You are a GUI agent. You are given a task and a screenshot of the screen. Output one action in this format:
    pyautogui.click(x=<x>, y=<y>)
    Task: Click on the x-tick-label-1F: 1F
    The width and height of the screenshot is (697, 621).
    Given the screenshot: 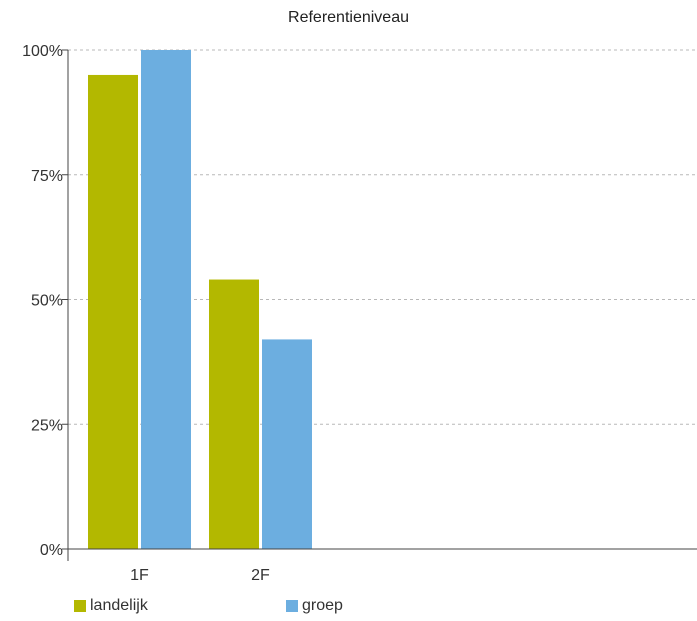 What is the action you would take?
    pyautogui.click(x=139, y=575)
    